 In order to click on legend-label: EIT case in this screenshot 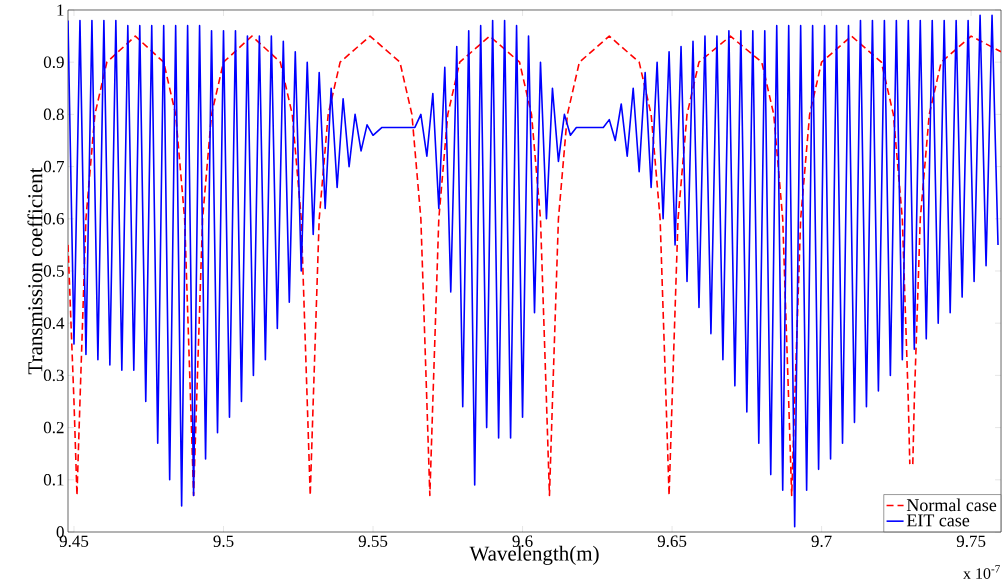, I will do `click(938, 520)`.